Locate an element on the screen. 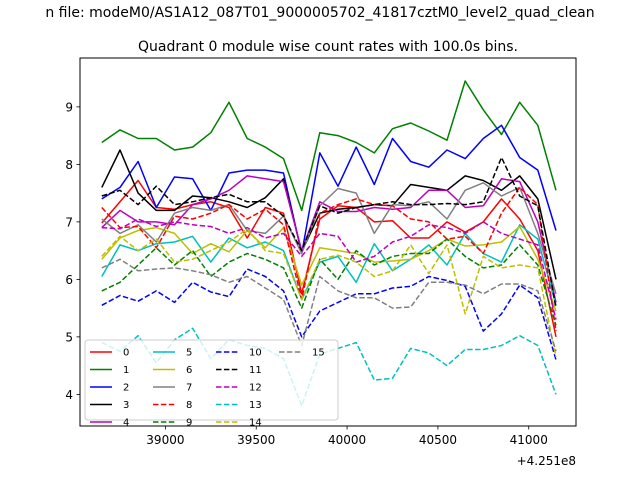 The image size is (640, 480). x-tick-label: 40500 is located at coordinates (438, 440).